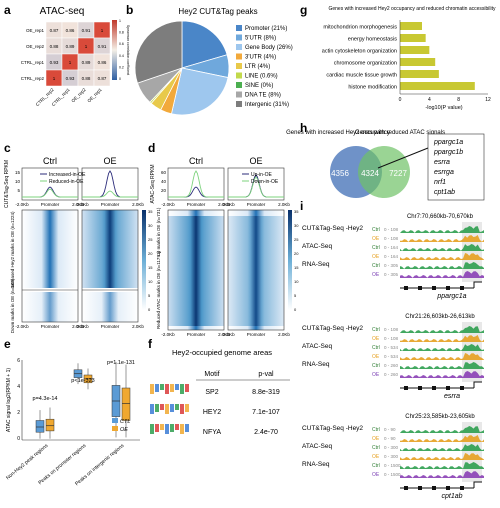 This screenshot has height=508, width=500. I want to click on pie-chart, so click(182, 68).